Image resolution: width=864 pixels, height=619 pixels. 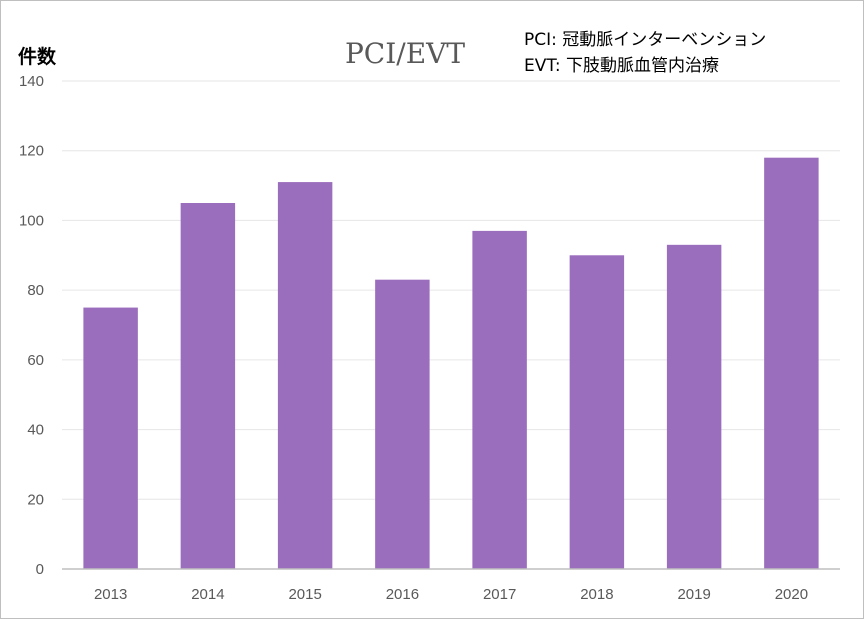 What do you see at coordinates (35, 499) in the screenshot?
I see `y-tick-label: 20` at bounding box center [35, 499].